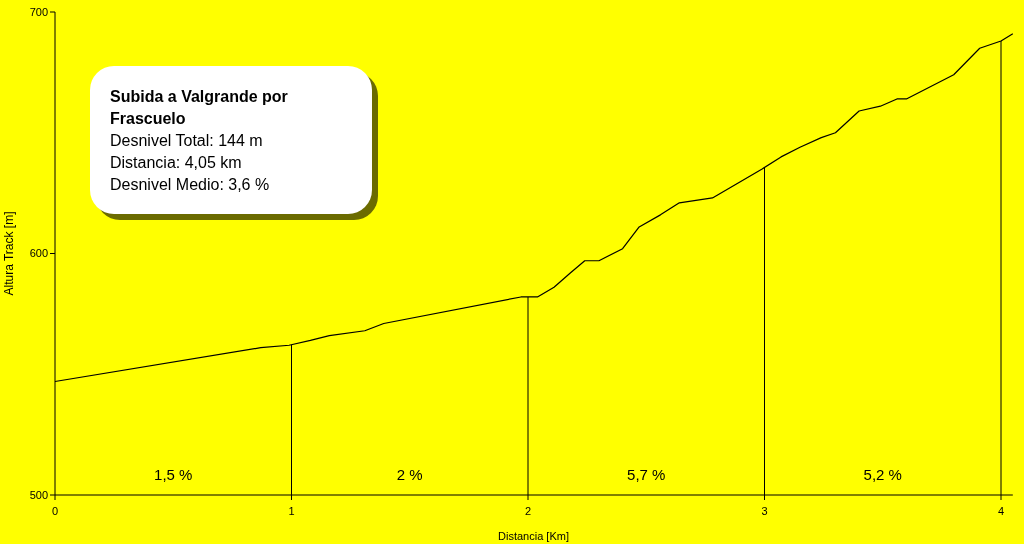  What do you see at coordinates (9, 253) in the screenshot?
I see `y-axis-title: Altura Track [m]` at bounding box center [9, 253].